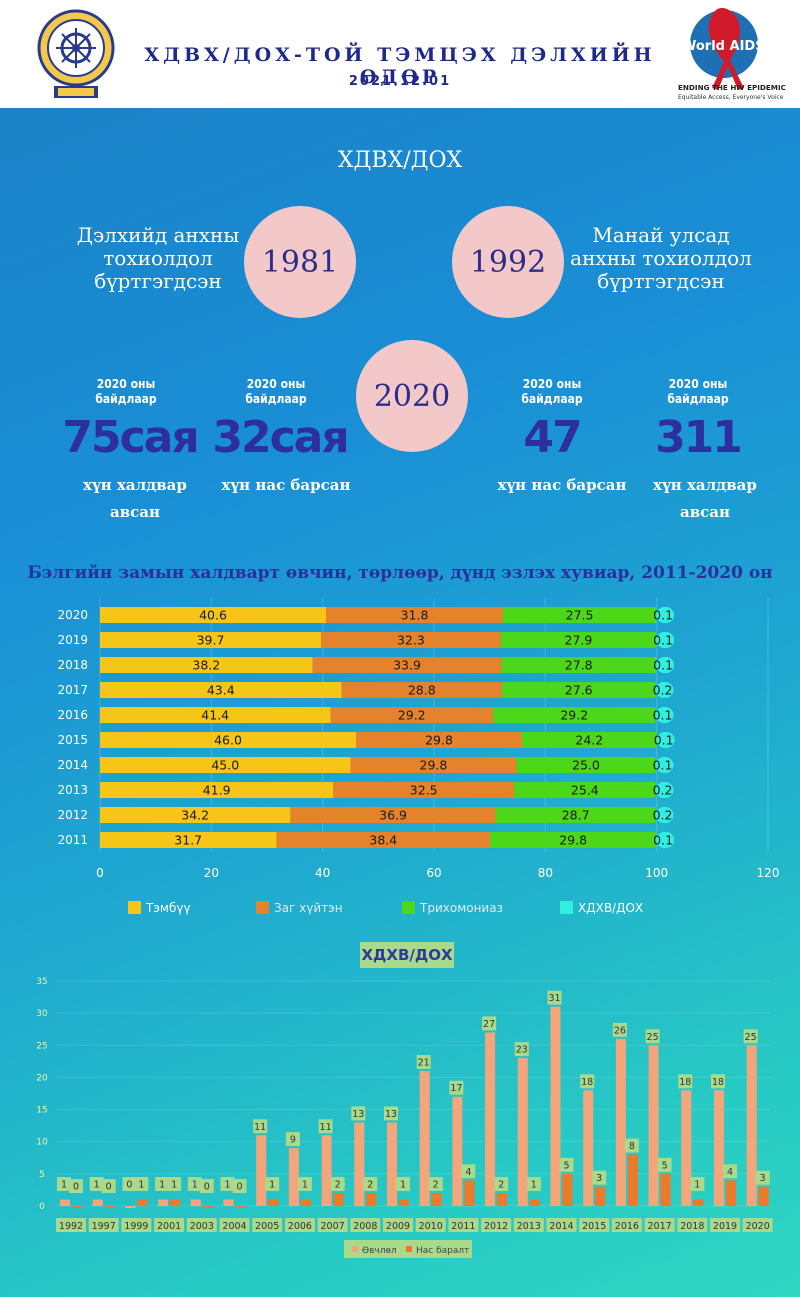 The image size is (800, 1297). Describe the element at coordinates (42, 1014) in the screenshot. I see `y-tick-label: 30` at that location.